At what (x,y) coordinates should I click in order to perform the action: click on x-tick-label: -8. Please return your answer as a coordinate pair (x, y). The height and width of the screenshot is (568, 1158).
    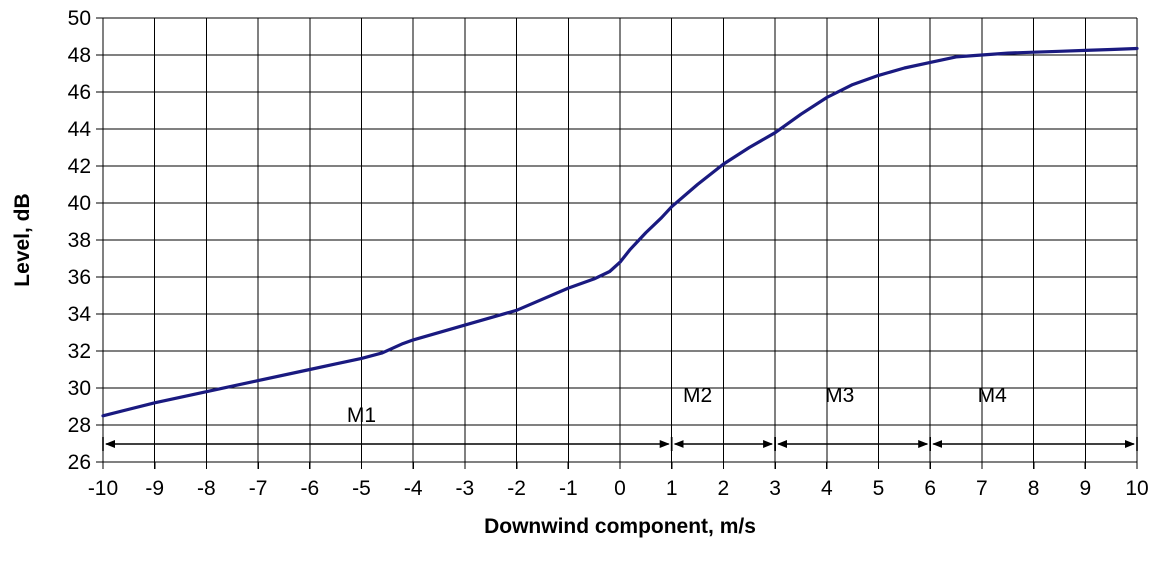
    Looking at the image, I should click on (206, 488).